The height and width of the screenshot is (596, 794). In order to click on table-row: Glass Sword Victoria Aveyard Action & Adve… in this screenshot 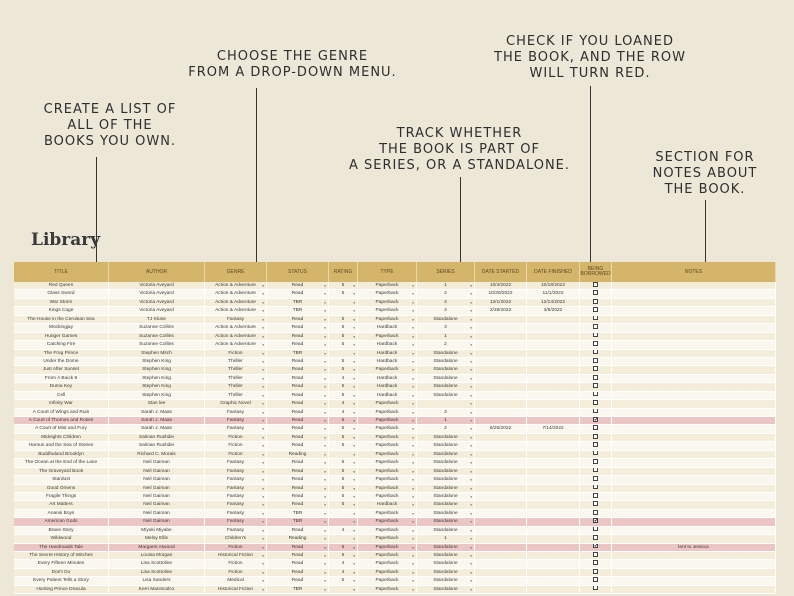, I will do `click(395, 294)`.